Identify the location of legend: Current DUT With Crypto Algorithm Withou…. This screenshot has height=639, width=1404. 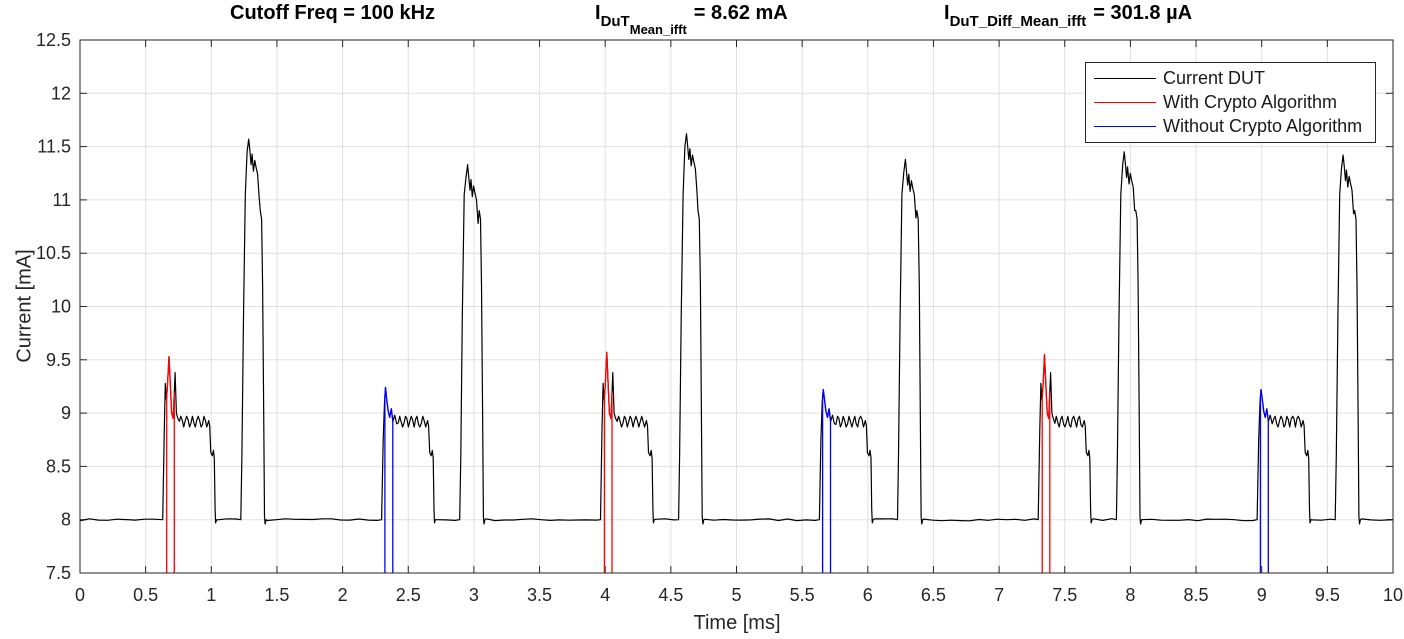
(1230, 102).